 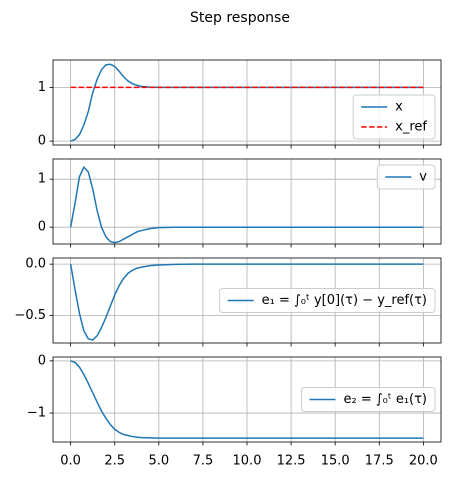 What do you see at coordinates (344, 300) in the screenshot?
I see `legend-label: e₁ = ∫₀ᵗ y[0](τ) − y_ref(τ)` at bounding box center [344, 300].